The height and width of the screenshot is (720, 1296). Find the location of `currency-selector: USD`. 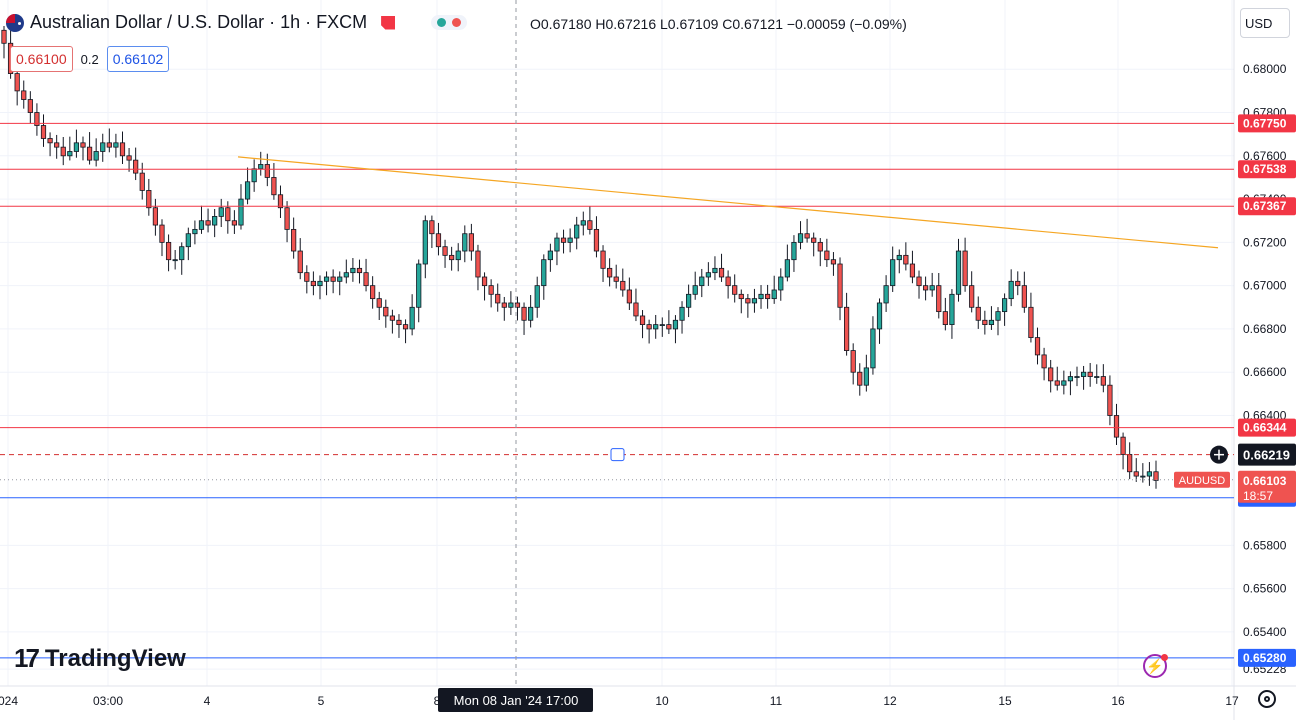

currency-selector: USD is located at coordinates (1265, 23).